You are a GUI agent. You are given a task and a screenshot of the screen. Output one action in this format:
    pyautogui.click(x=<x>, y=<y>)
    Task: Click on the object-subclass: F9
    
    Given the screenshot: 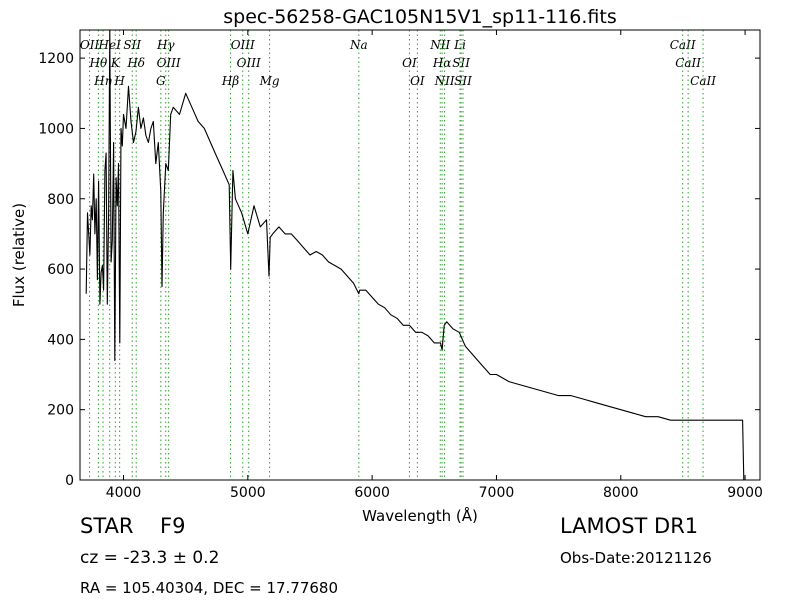 What is the action you would take?
    pyautogui.click(x=173, y=526)
    